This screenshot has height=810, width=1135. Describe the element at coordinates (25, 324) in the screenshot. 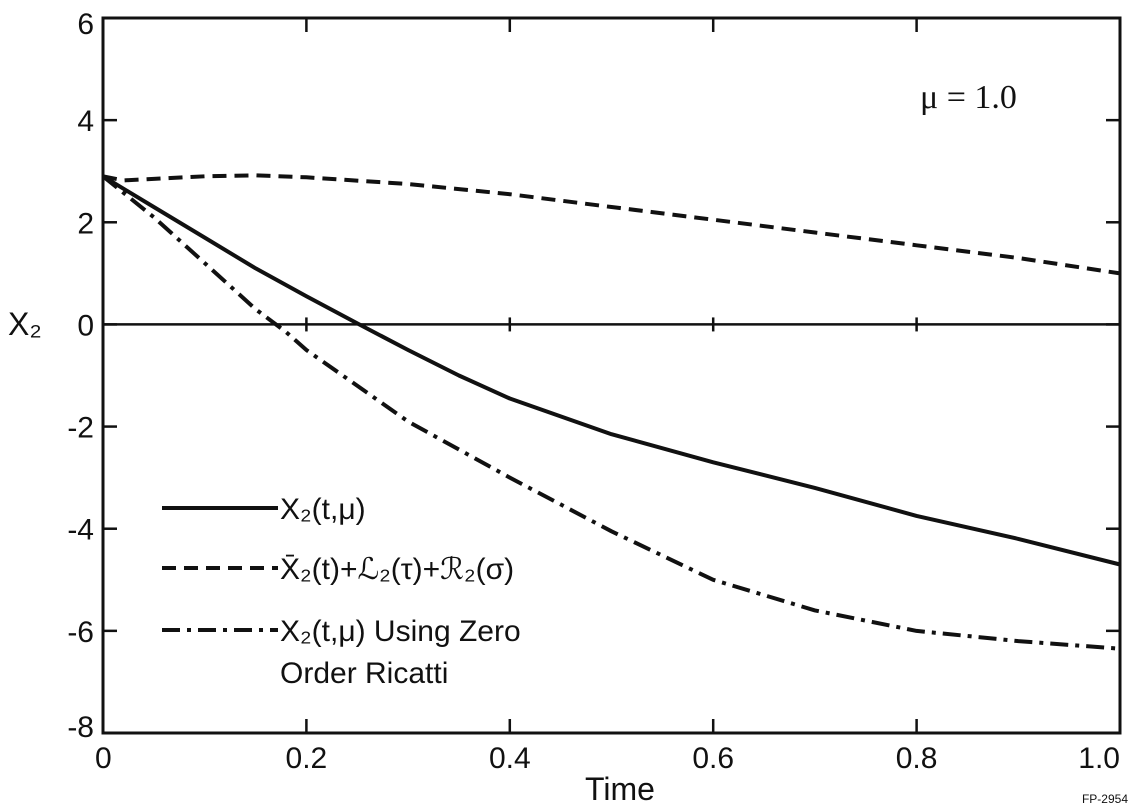

I see `y-axis-title: X₂` at that location.